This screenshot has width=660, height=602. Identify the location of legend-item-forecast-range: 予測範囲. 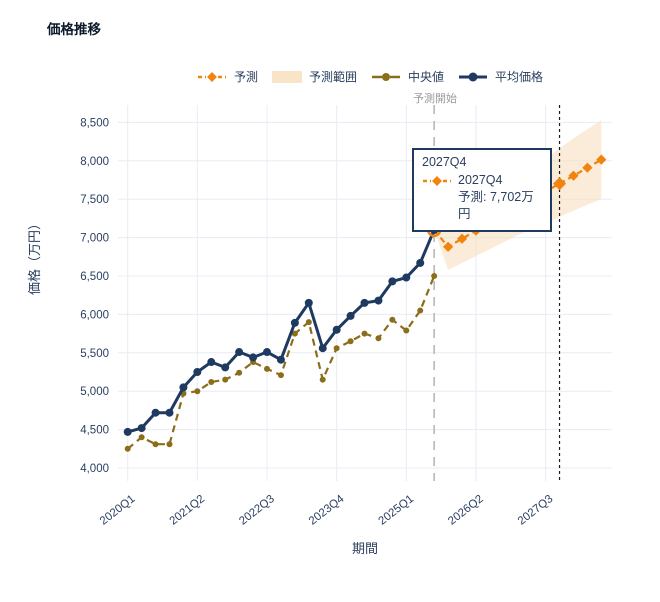
(314, 76).